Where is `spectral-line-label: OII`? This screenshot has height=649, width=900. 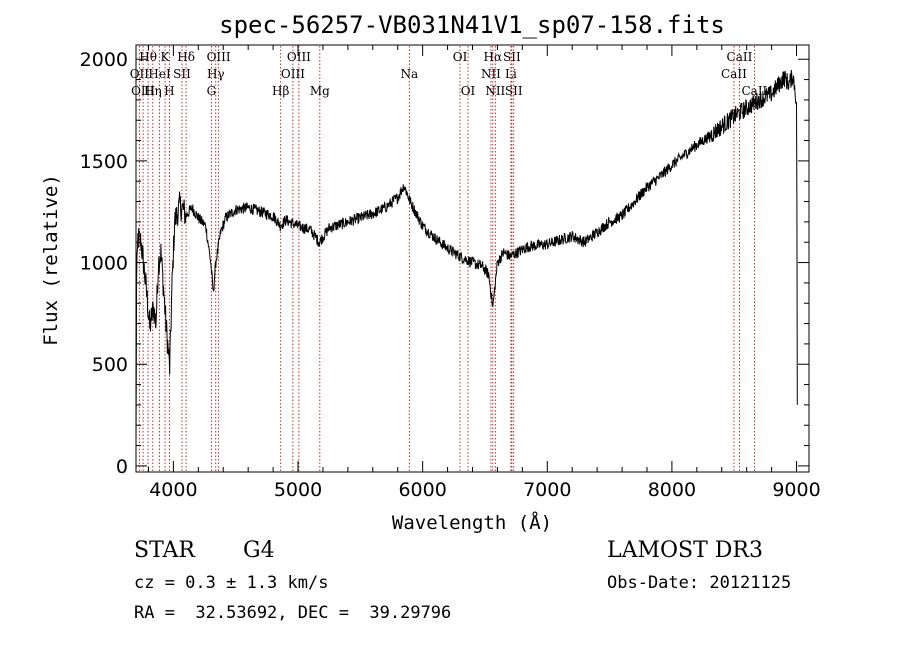 spectral-line-label: OII is located at coordinates (140, 74).